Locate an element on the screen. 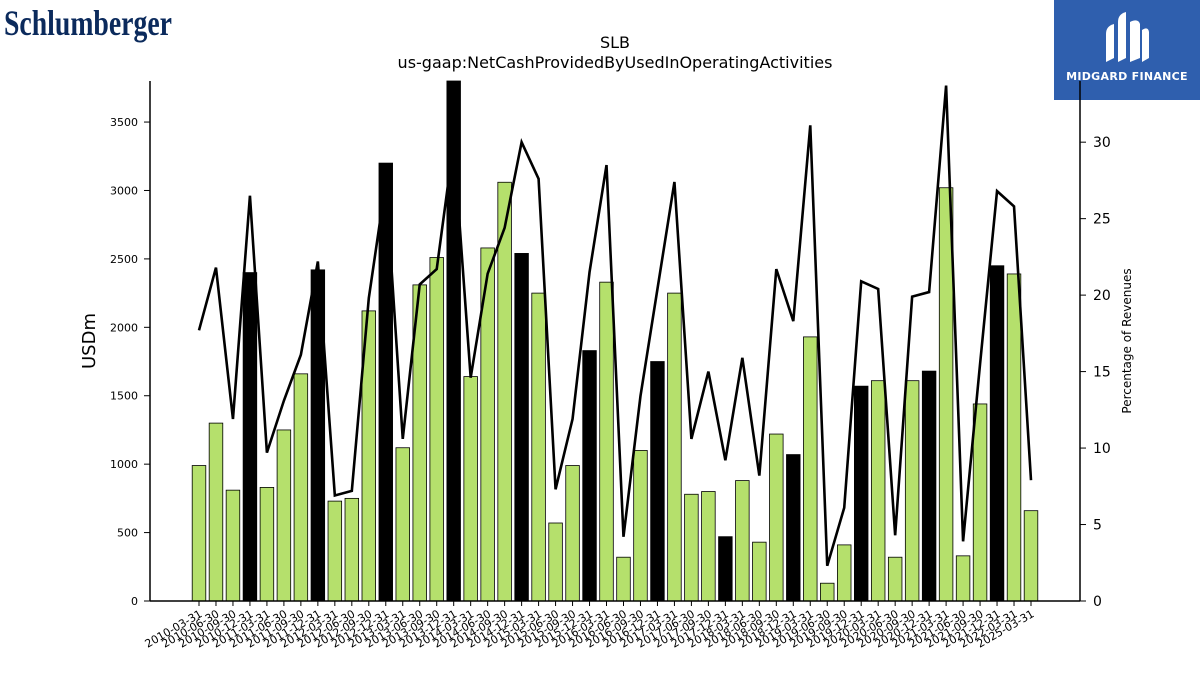 This screenshot has height=675, width=1200. y-tick-label: 2500 is located at coordinates (124, 259).